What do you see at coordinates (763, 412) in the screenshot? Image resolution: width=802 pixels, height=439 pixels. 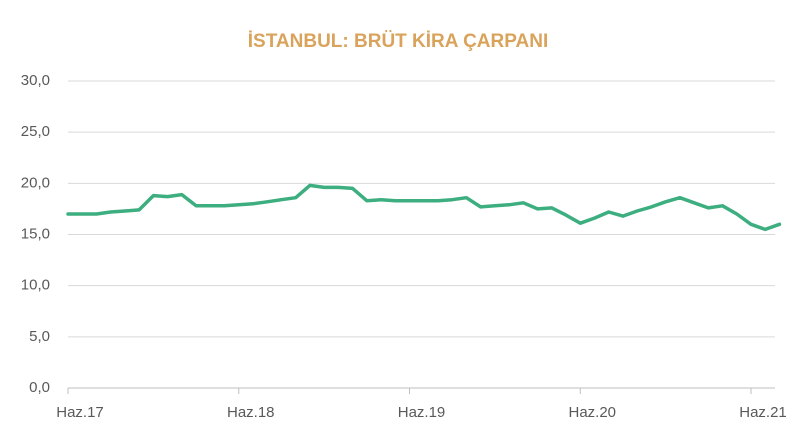 I see `x-tick-label: Haz.21` at bounding box center [763, 412].